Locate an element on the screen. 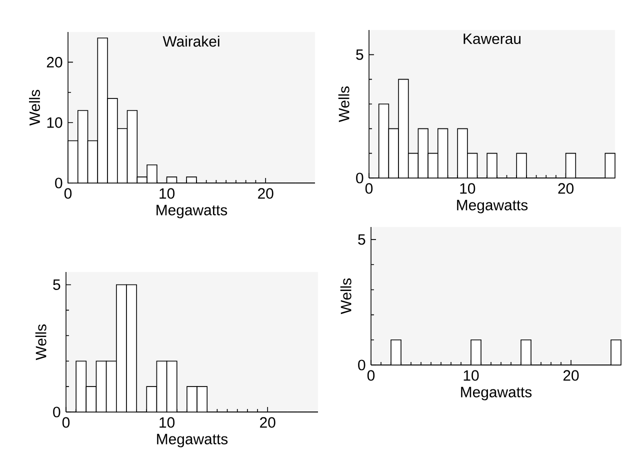  chart-title: Wairakei is located at coordinates (191, 41).